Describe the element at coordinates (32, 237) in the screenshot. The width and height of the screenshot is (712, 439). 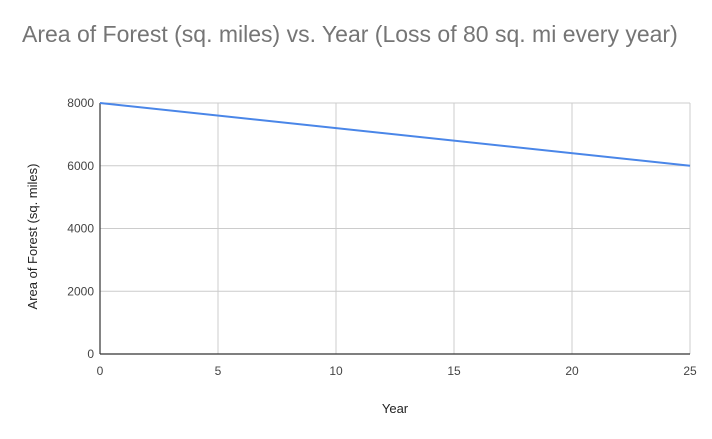
I see `y-axis-title: Area of Forest (sq. miles)` at that location.